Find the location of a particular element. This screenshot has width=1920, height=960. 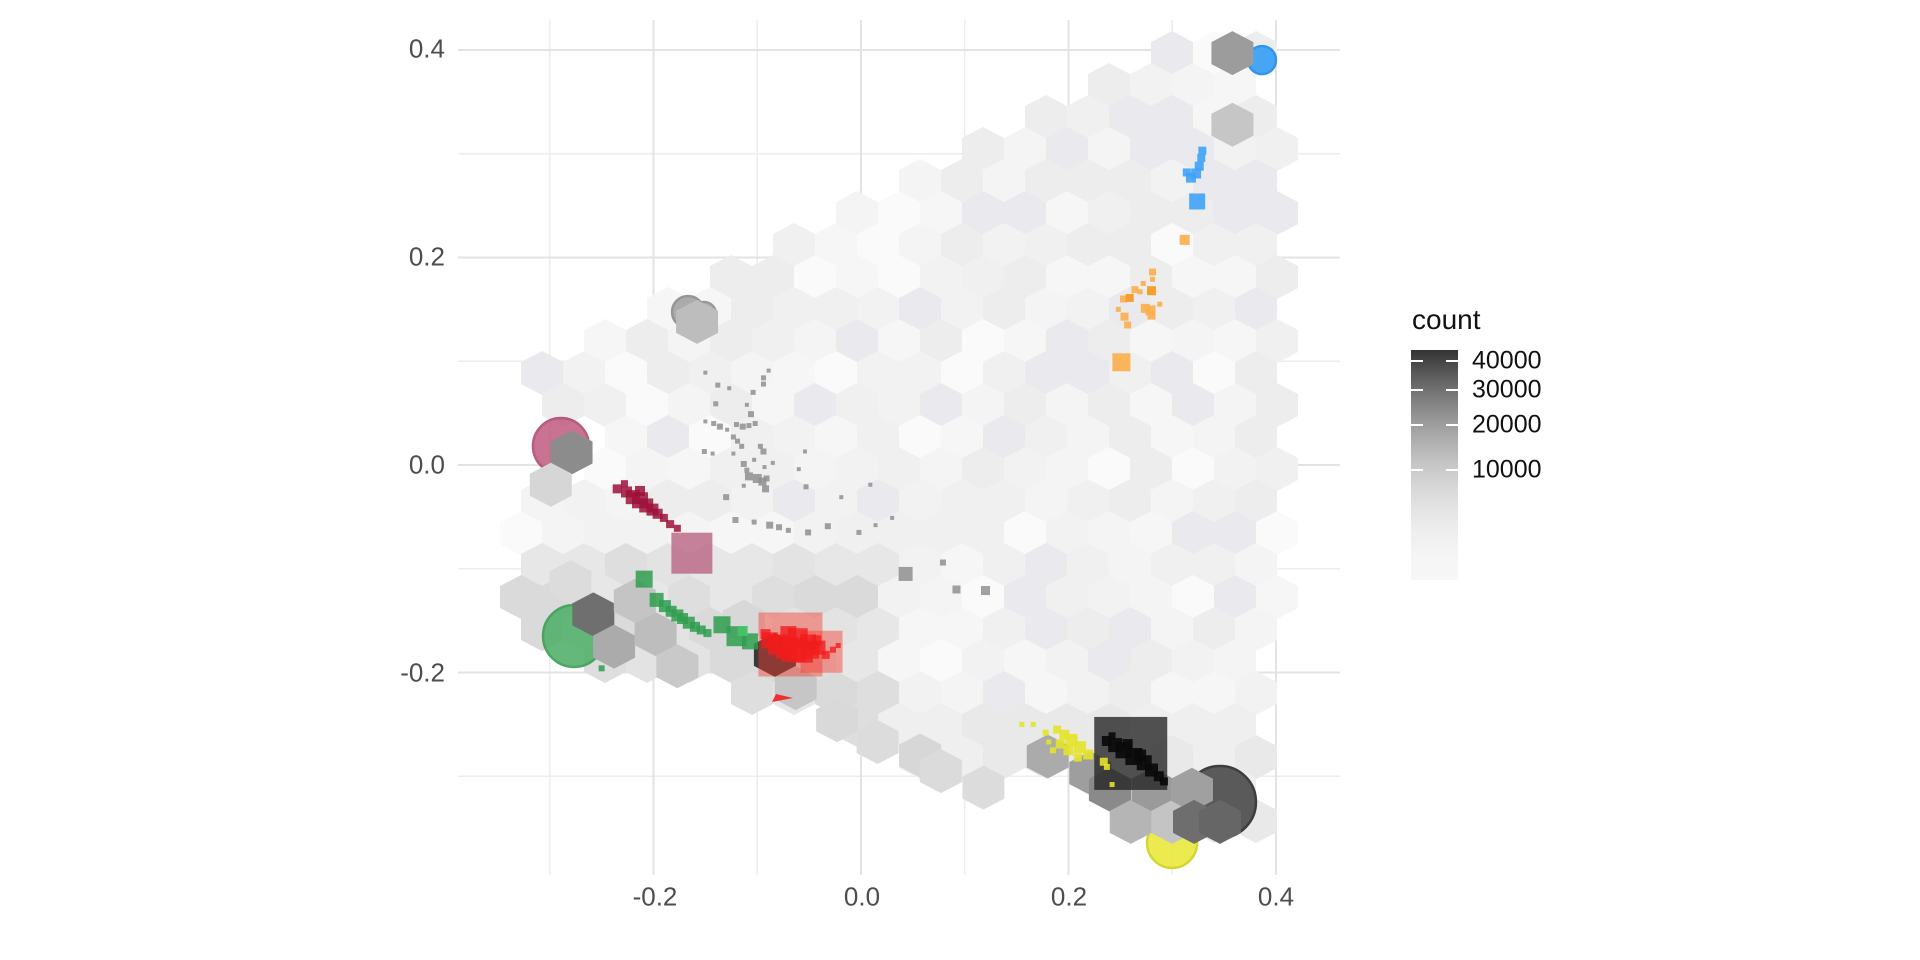

x-tick-label: 0.2 is located at coordinates (1069, 896).